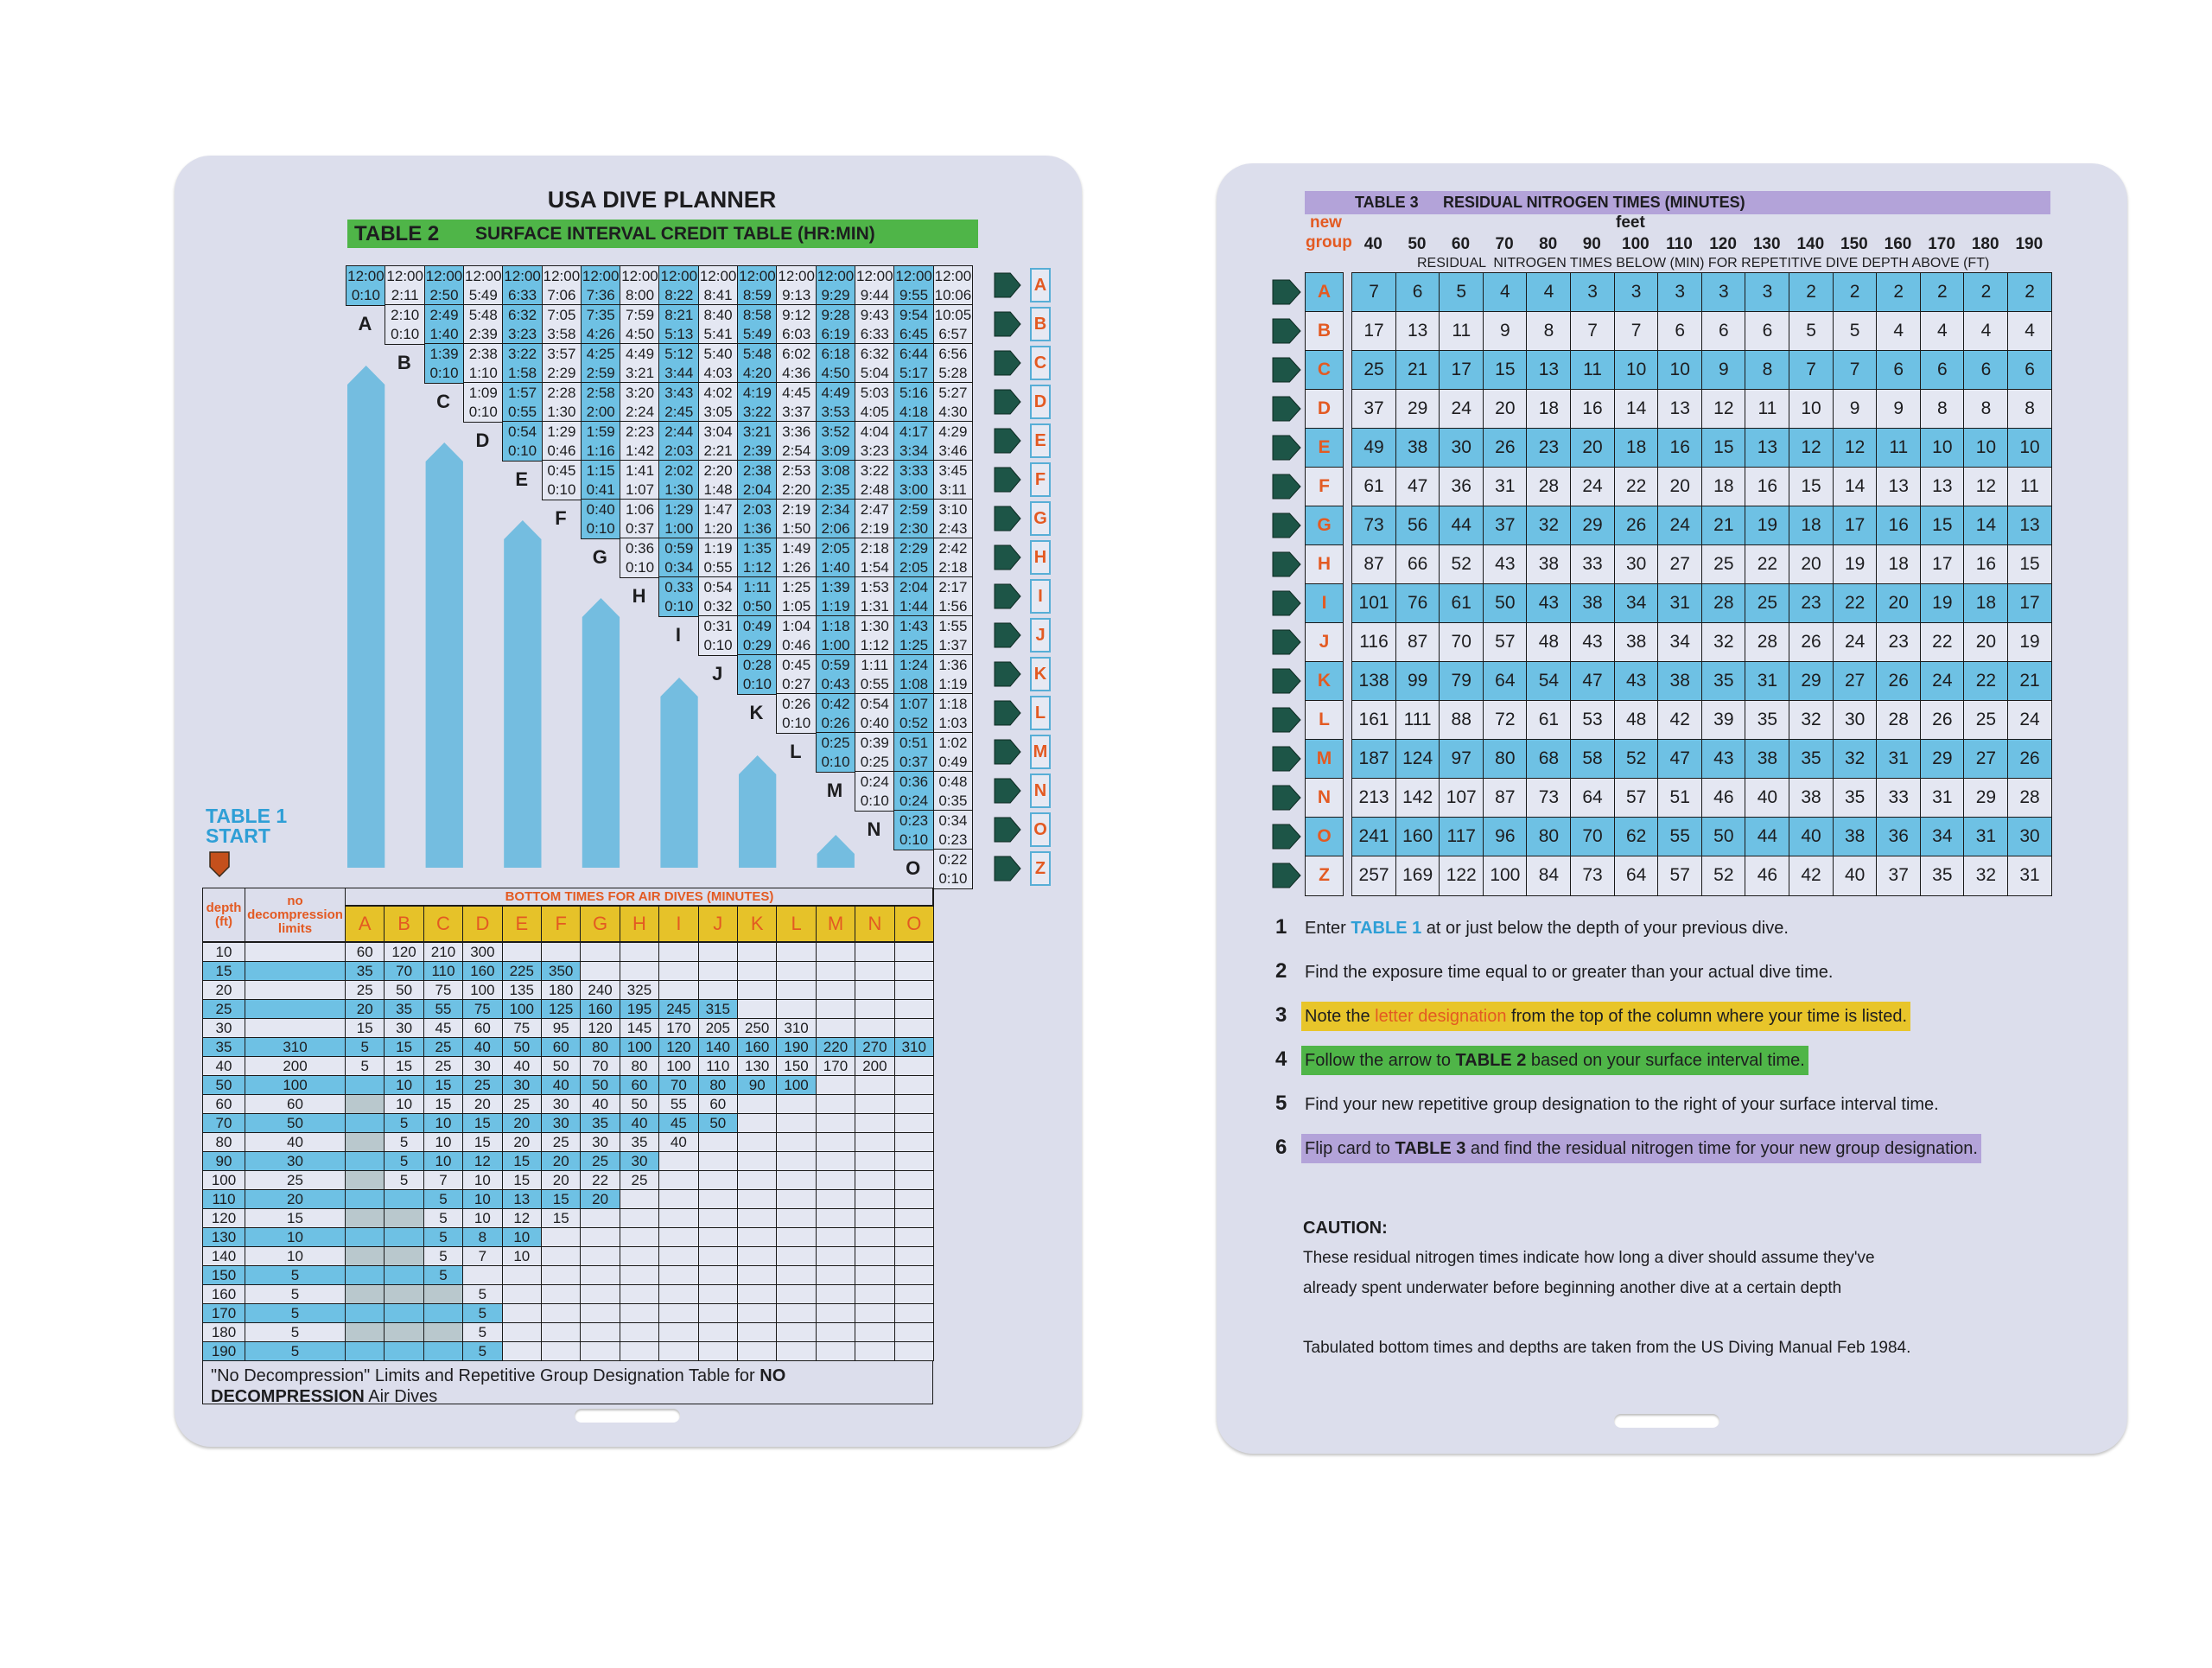 The height and width of the screenshot is (1668, 2212). Describe the element at coordinates (1505, 603) in the screenshot. I see `residual-time-cell: 50` at that location.